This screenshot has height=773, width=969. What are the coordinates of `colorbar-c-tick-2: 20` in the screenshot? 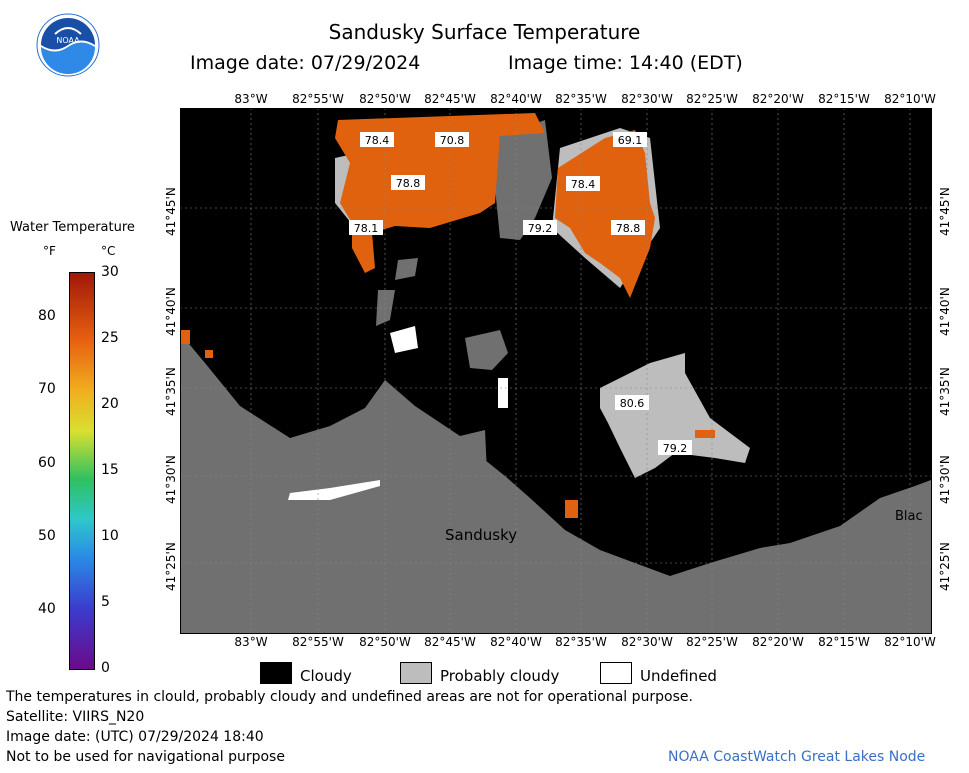 It's located at (110, 404).